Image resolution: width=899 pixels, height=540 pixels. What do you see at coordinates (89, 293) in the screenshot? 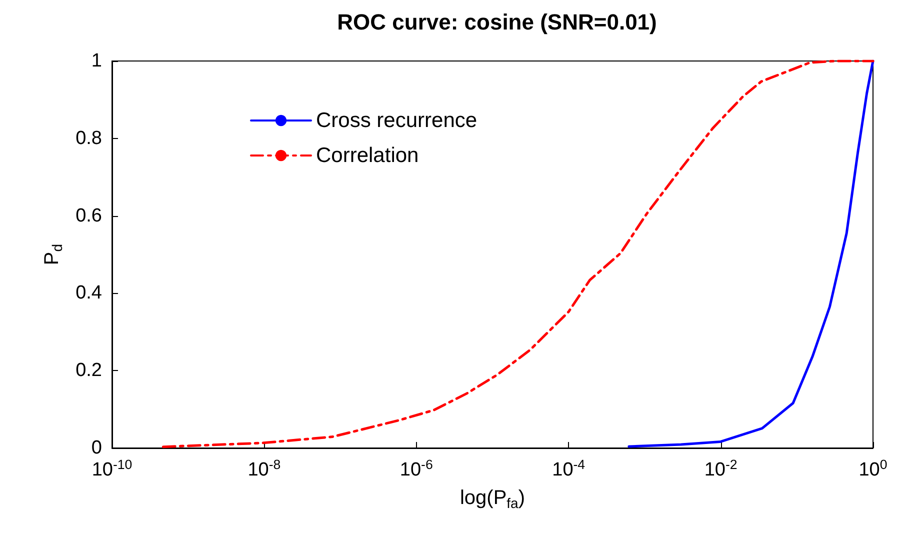
I see `y-tick-label: 0.4` at bounding box center [89, 293].